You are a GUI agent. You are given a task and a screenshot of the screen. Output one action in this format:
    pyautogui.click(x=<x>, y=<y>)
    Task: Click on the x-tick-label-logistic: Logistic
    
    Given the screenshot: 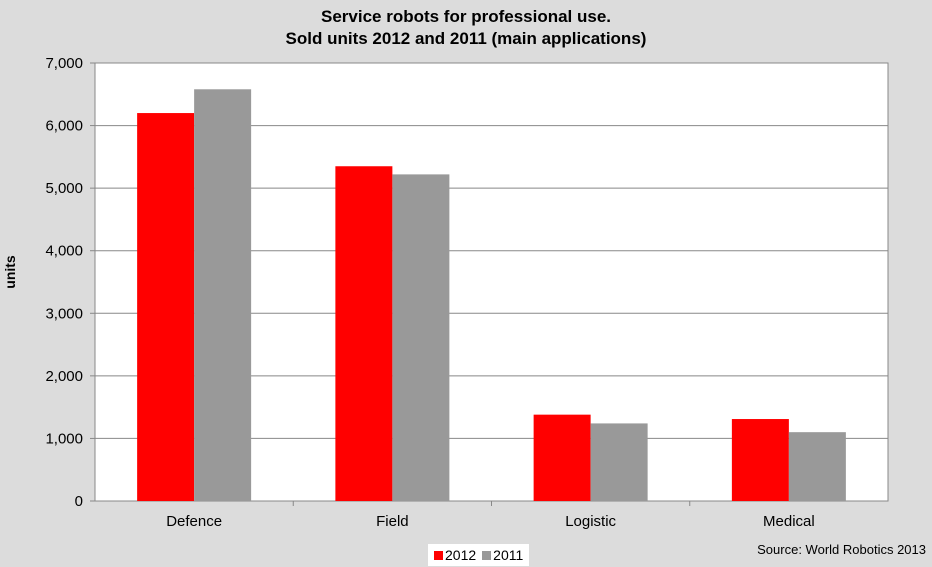 What is the action you would take?
    pyautogui.click(x=590, y=521)
    